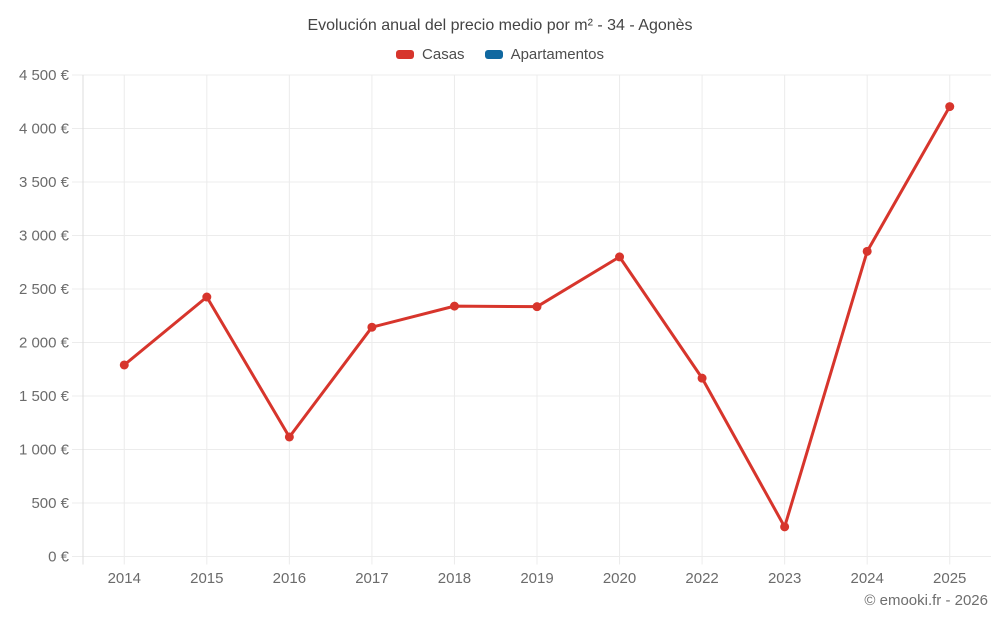 This screenshot has width=1000, height=625. I want to click on y-axis-tick-label: 1 000 €, so click(44, 450).